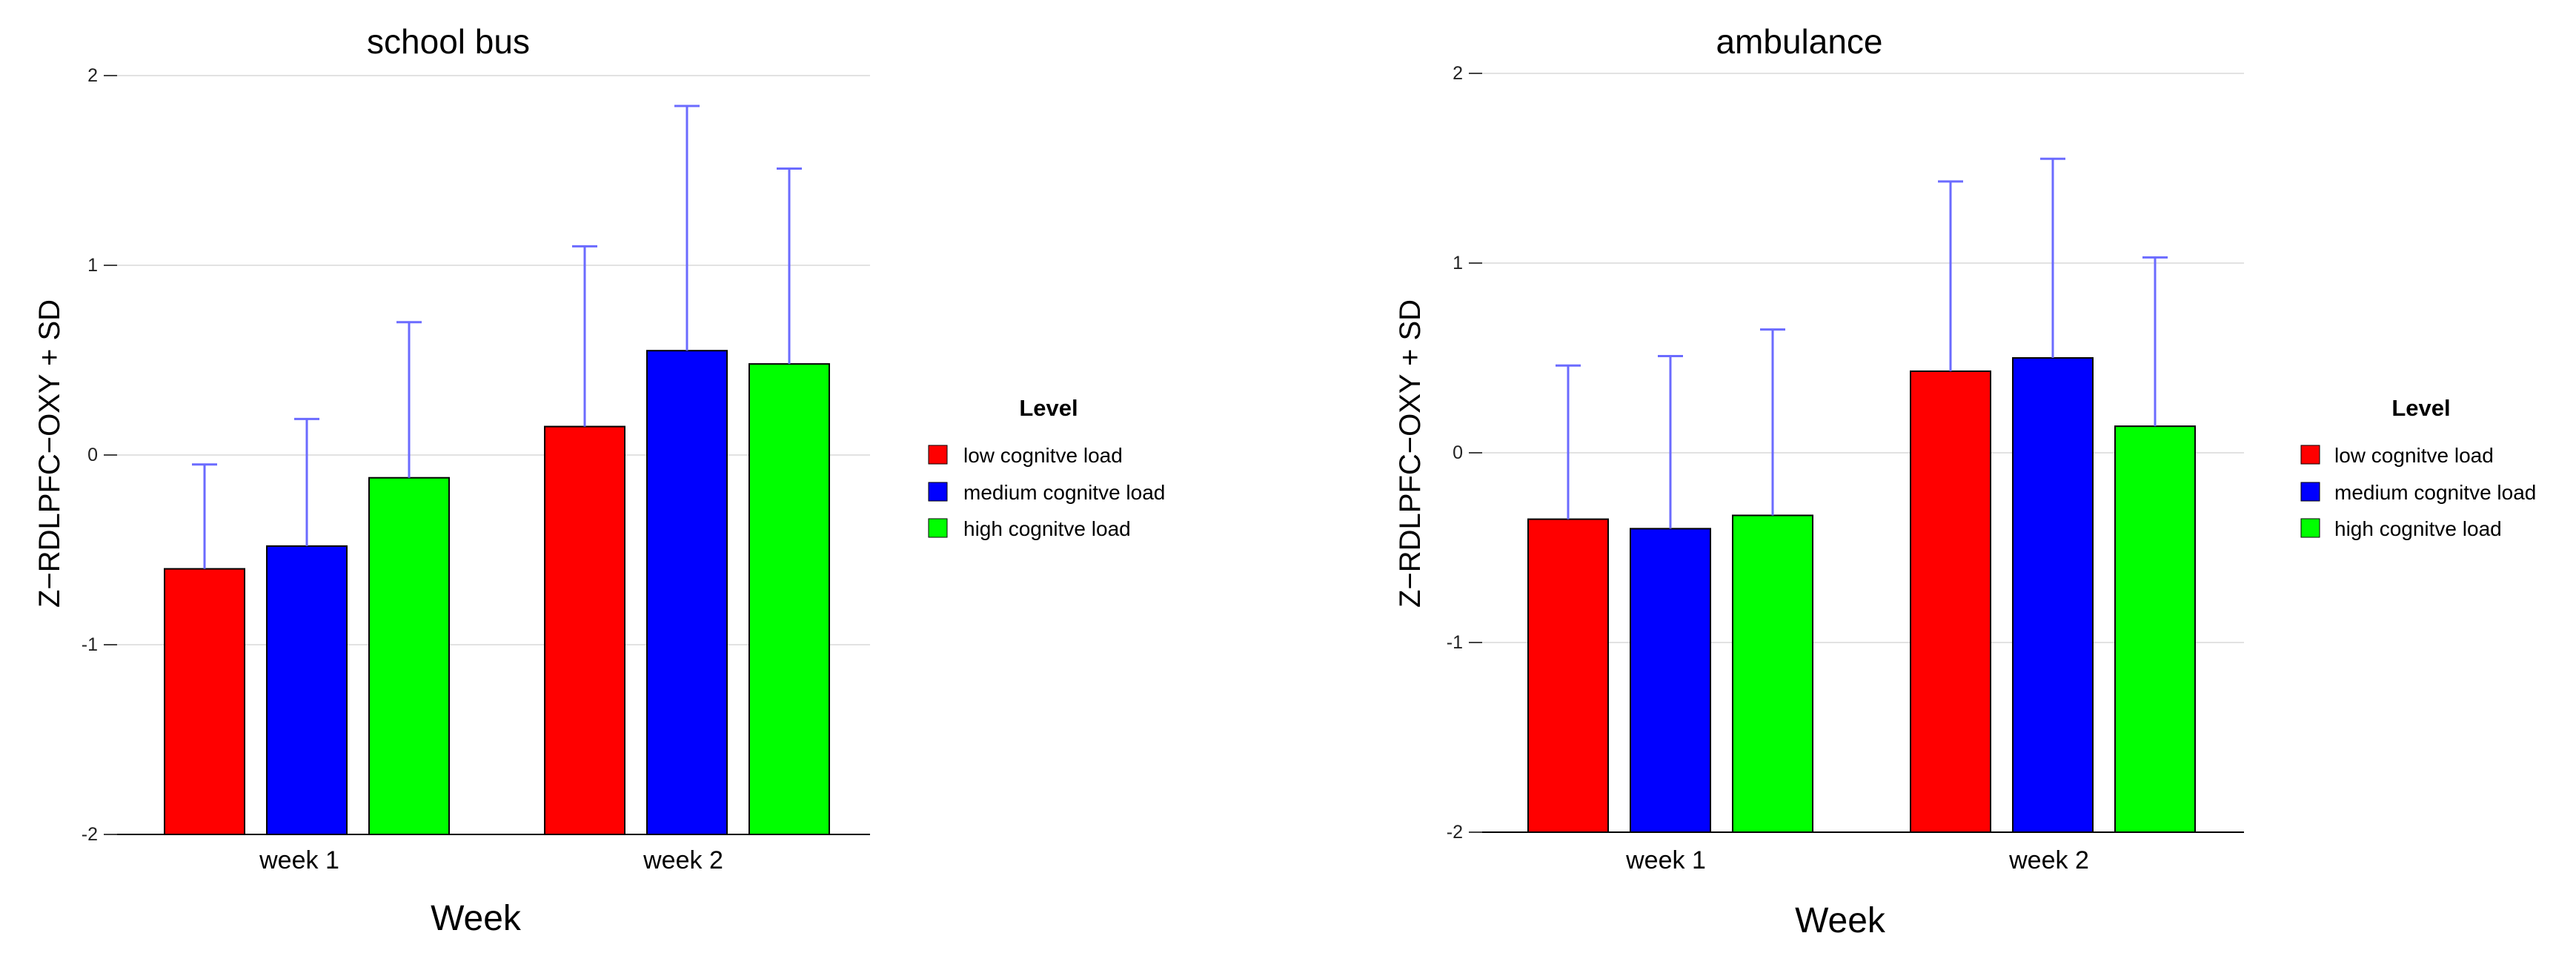 Image resolution: width=2576 pixels, height=953 pixels. What do you see at coordinates (448, 42) in the screenshot?
I see `chart-title: school bus` at bounding box center [448, 42].